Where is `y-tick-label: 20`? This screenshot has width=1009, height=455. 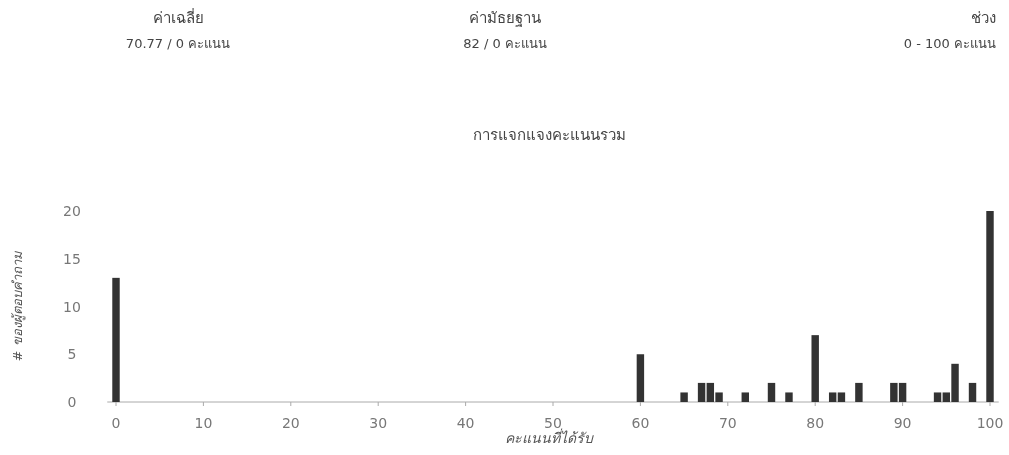
y-tick-label: 20 is located at coordinates (72, 211).